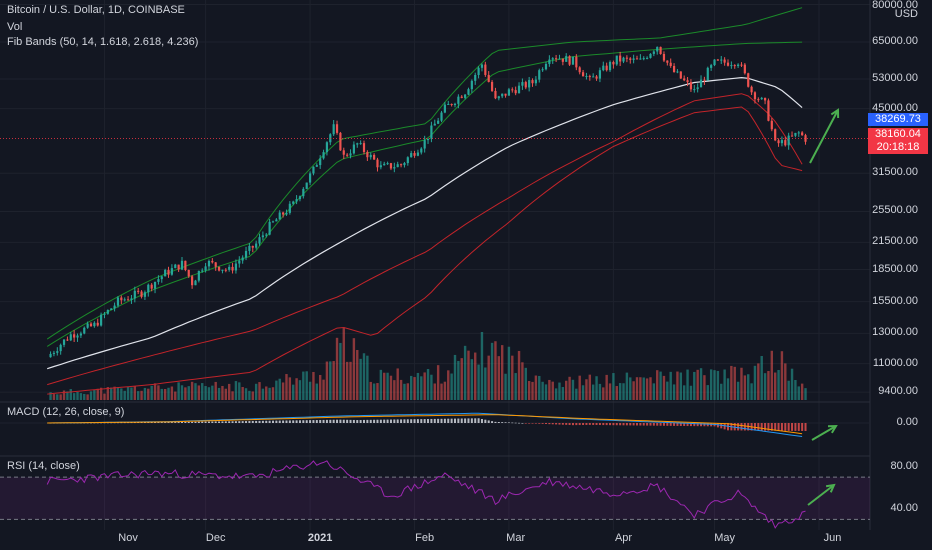 The image size is (932, 550). What do you see at coordinates (320, 538) in the screenshot?
I see `time-tick-label: 2021` at bounding box center [320, 538].